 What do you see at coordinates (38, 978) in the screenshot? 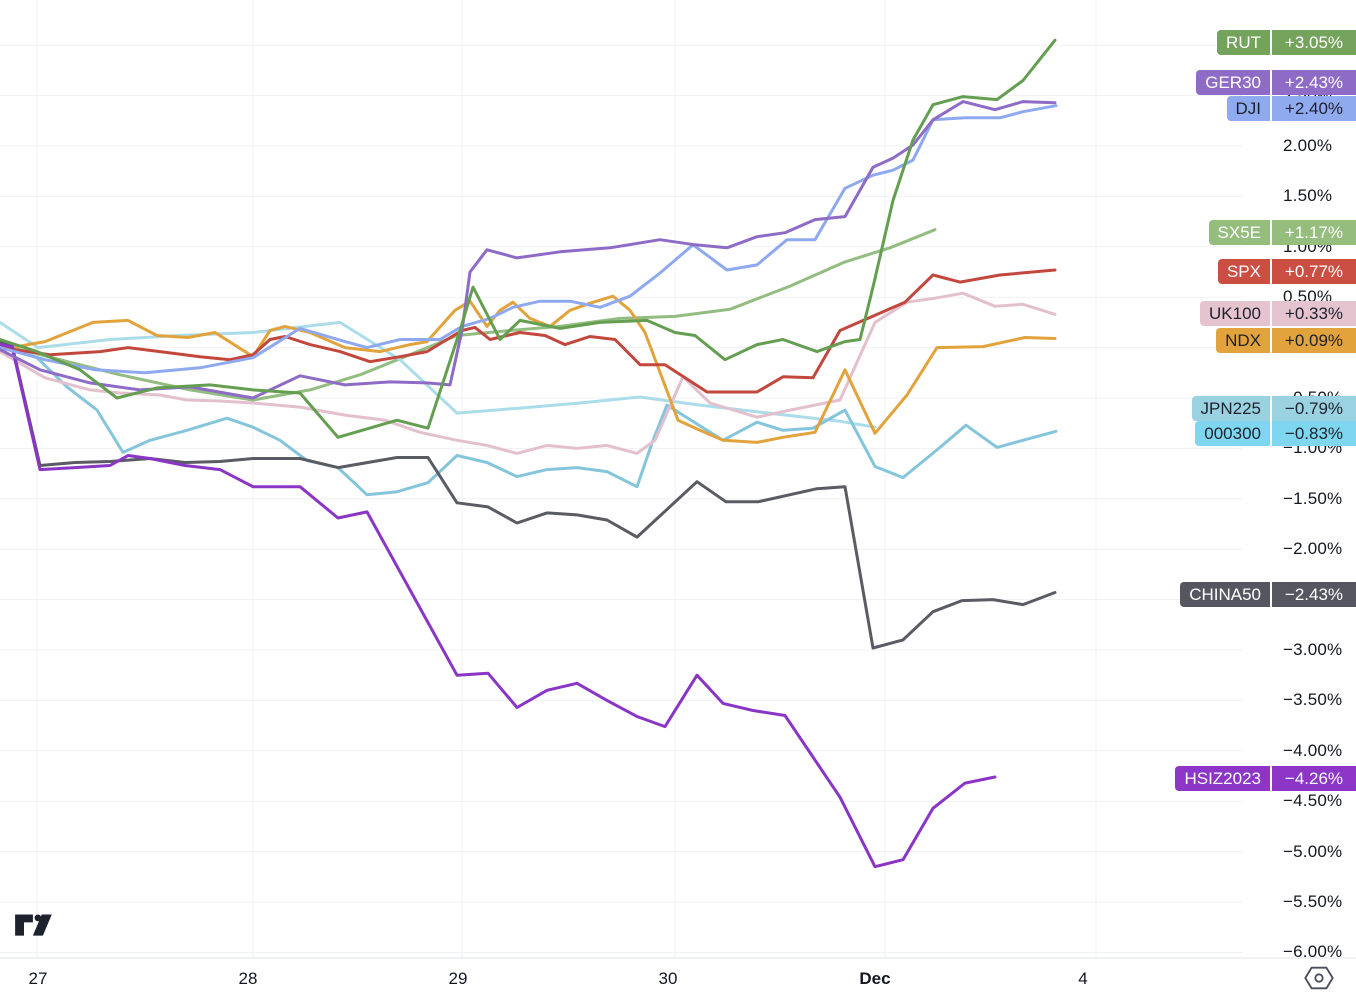
I see `x-tick-label: 27` at bounding box center [38, 978].